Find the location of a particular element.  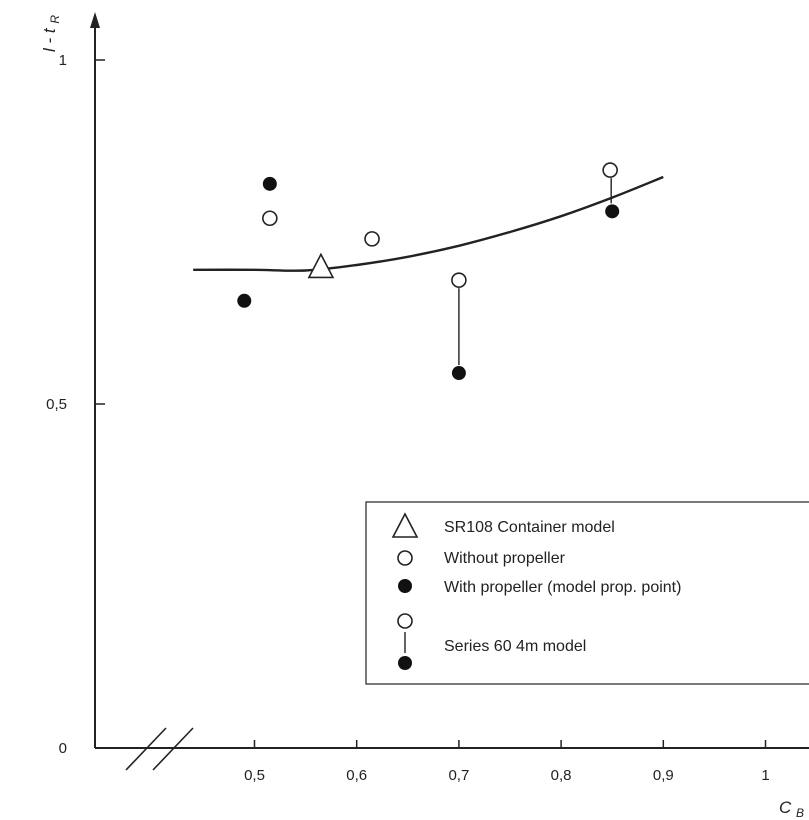

x-tick-label: 0,5 is located at coordinates (254, 775).